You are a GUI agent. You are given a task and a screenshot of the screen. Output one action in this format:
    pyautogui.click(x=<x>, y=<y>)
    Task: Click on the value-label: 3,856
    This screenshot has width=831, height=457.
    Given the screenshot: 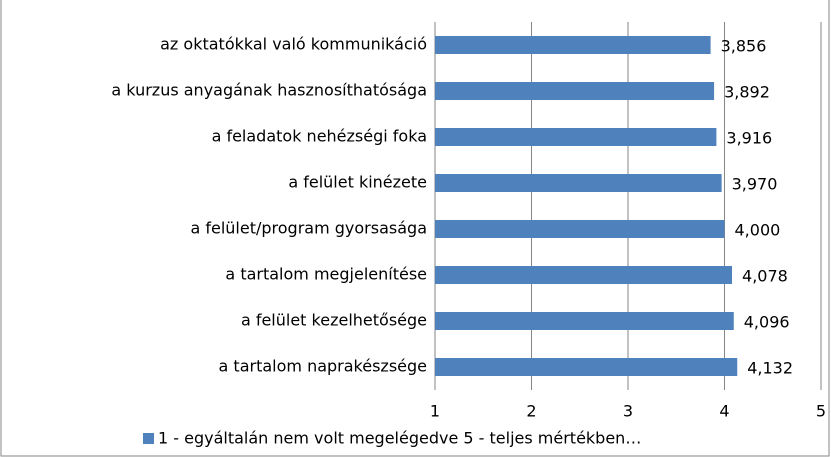 What is the action you would take?
    pyautogui.click(x=744, y=46)
    